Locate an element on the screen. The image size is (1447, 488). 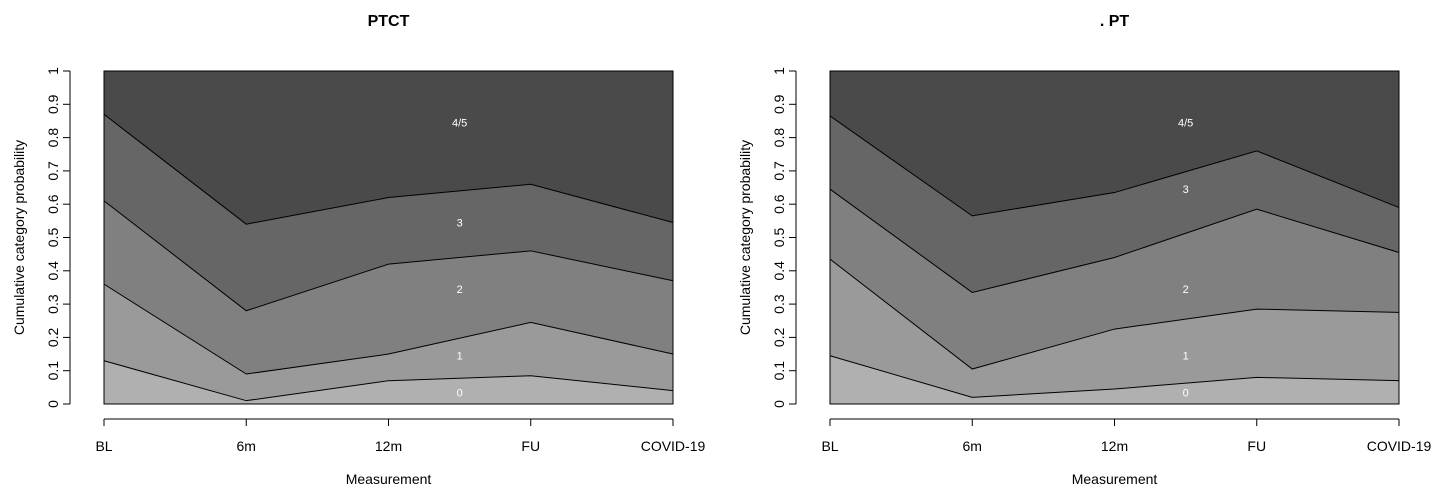
chart-title: PTCT is located at coordinates (389, 21).